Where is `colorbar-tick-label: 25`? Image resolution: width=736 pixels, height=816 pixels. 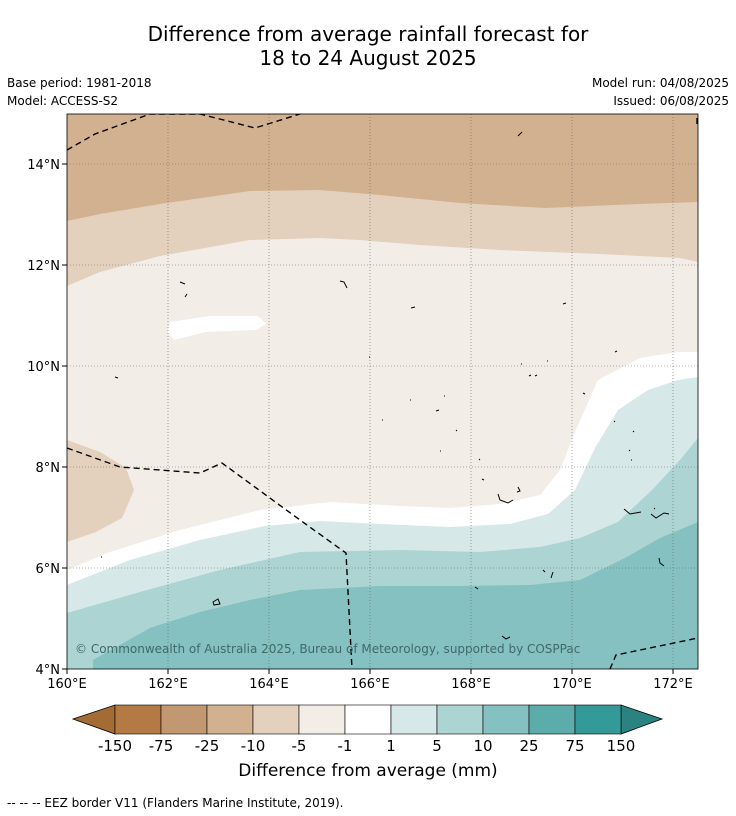
colorbar-tick-label: 25 is located at coordinates (528, 746).